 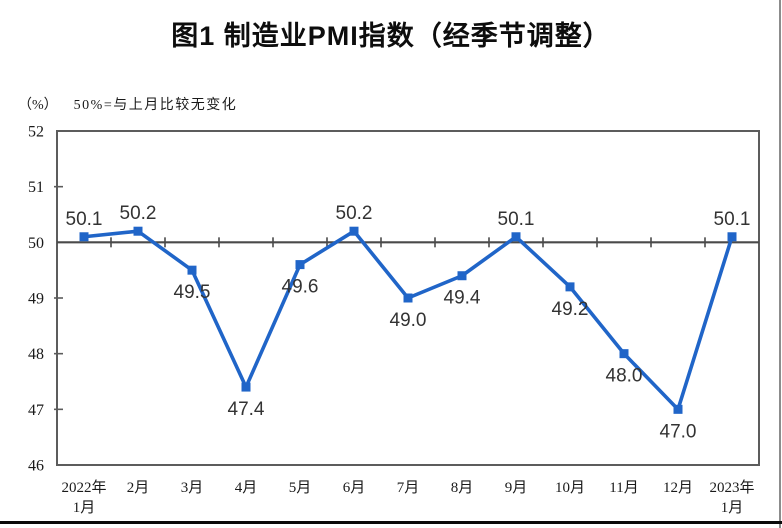 I want to click on data-label: 49.4, so click(x=462, y=298).